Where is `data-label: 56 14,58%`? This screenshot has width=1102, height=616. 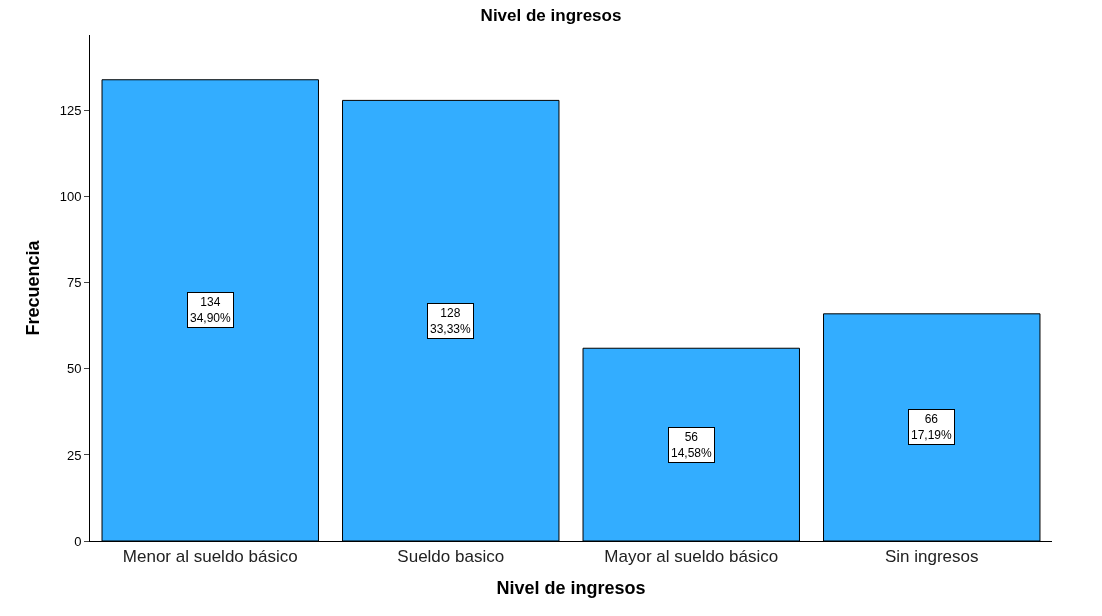
data-label: 56 14,58% is located at coordinates (692, 445).